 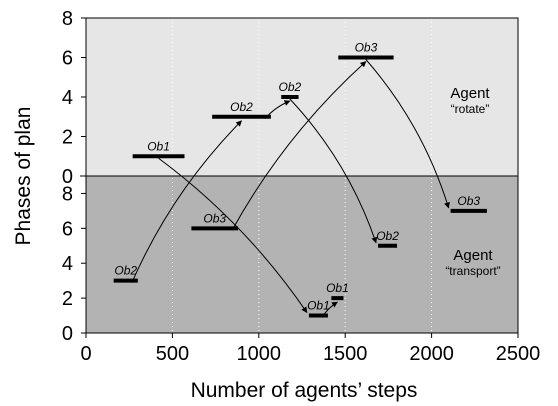 What do you see at coordinates (472, 271) in the screenshot?
I see `transport-region-subtitle: “transport”` at bounding box center [472, 271].